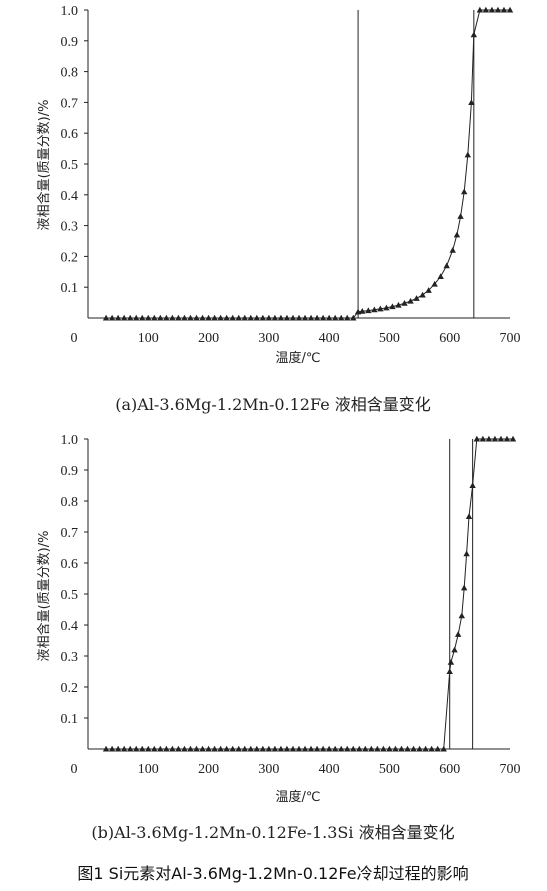 Image resolution: width=547 pixels, height=891 pixels. Describe the element at coordinates (273, 404) in the screenshot. I see `caption-a: (a)Al-3.6Mg-1.2Mn-0.12Fe 液相含量变化` at that location.